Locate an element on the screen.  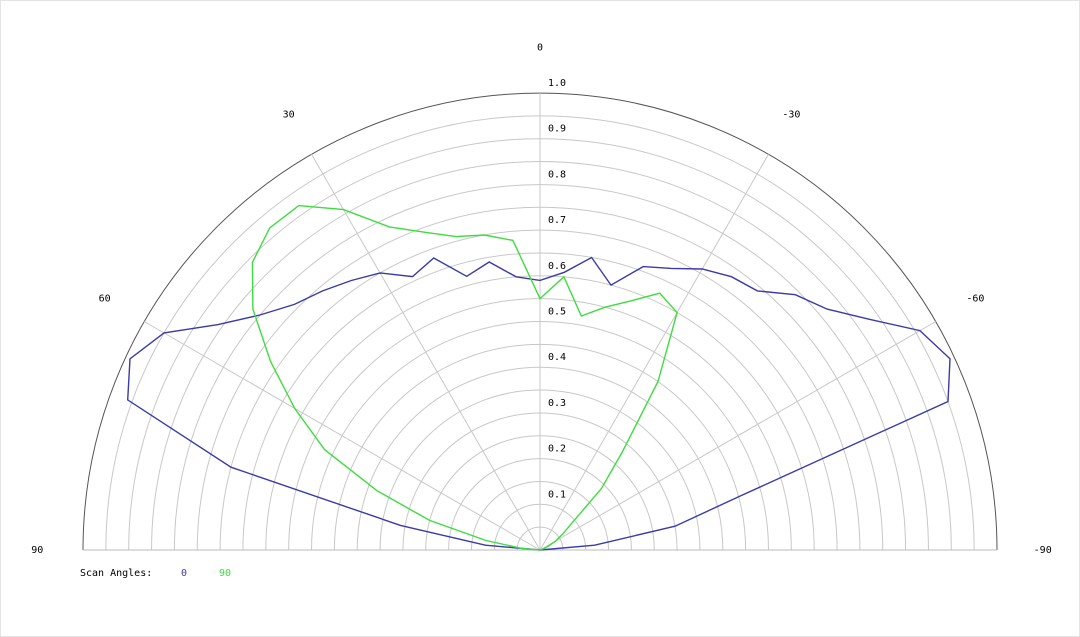
r-tick-label: 0.5 is located at coordinates (557, 312).